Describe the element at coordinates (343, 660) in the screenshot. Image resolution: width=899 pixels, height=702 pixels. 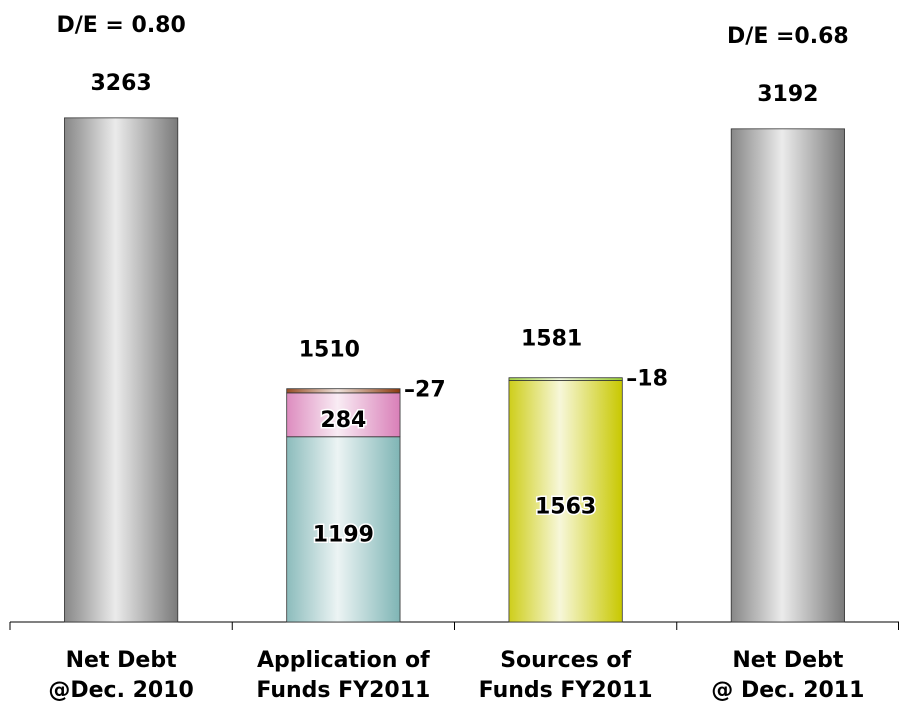
I see `x-tick-label: Application of` at that location.